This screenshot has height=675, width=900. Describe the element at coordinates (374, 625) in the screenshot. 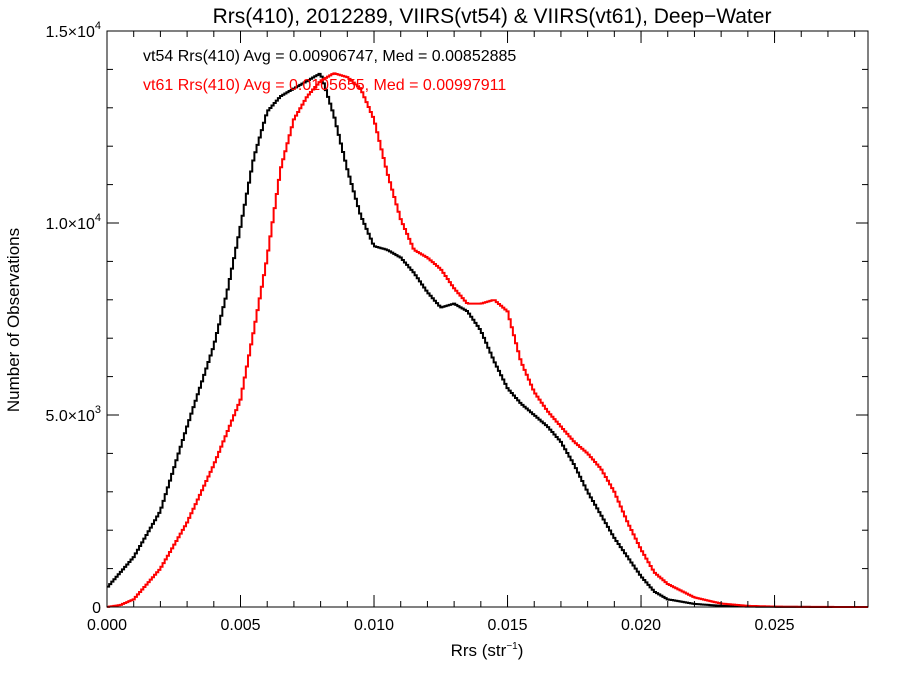

I see `x-tick-label: 0.010` at that location.